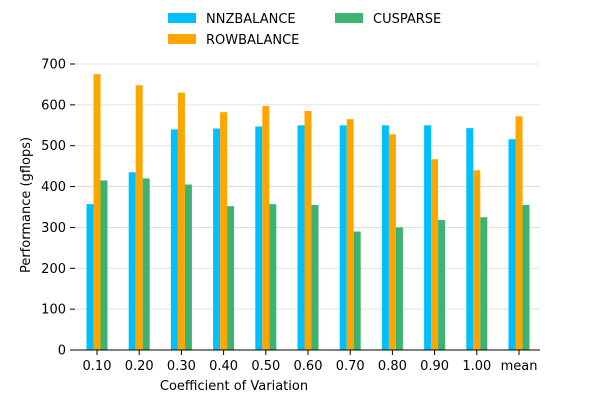 The width and height of the screenshot is (600, 400). I want to click on y-tick-label: 300, so click(53, 228).